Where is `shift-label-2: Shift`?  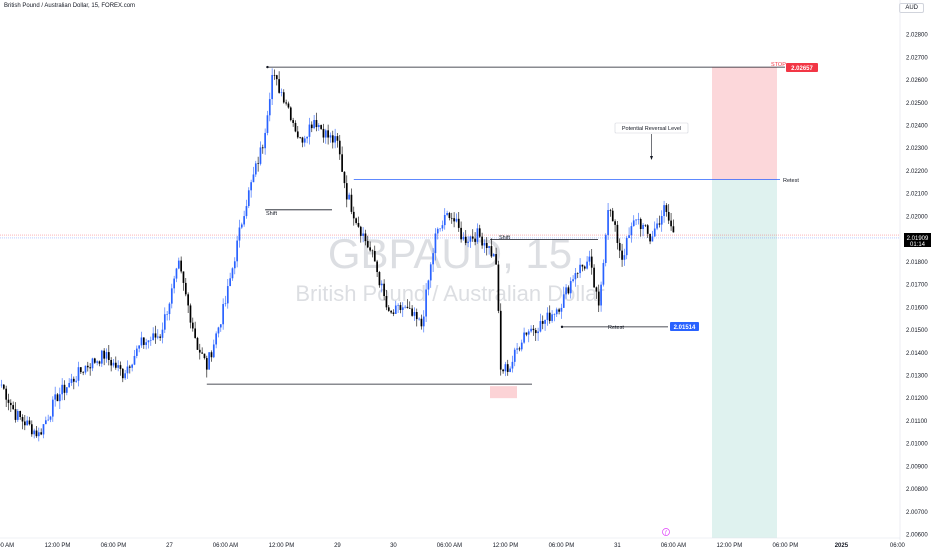 shift-label-2: Shift is located at coordinates (504, 238).